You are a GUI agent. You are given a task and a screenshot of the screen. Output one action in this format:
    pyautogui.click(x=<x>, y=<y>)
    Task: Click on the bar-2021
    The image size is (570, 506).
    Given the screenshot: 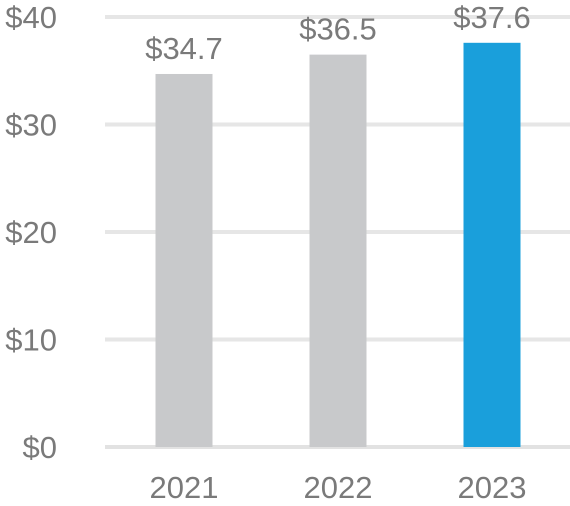 What is the action you would take?
    pyautogui.click(x=184, y=260)
    